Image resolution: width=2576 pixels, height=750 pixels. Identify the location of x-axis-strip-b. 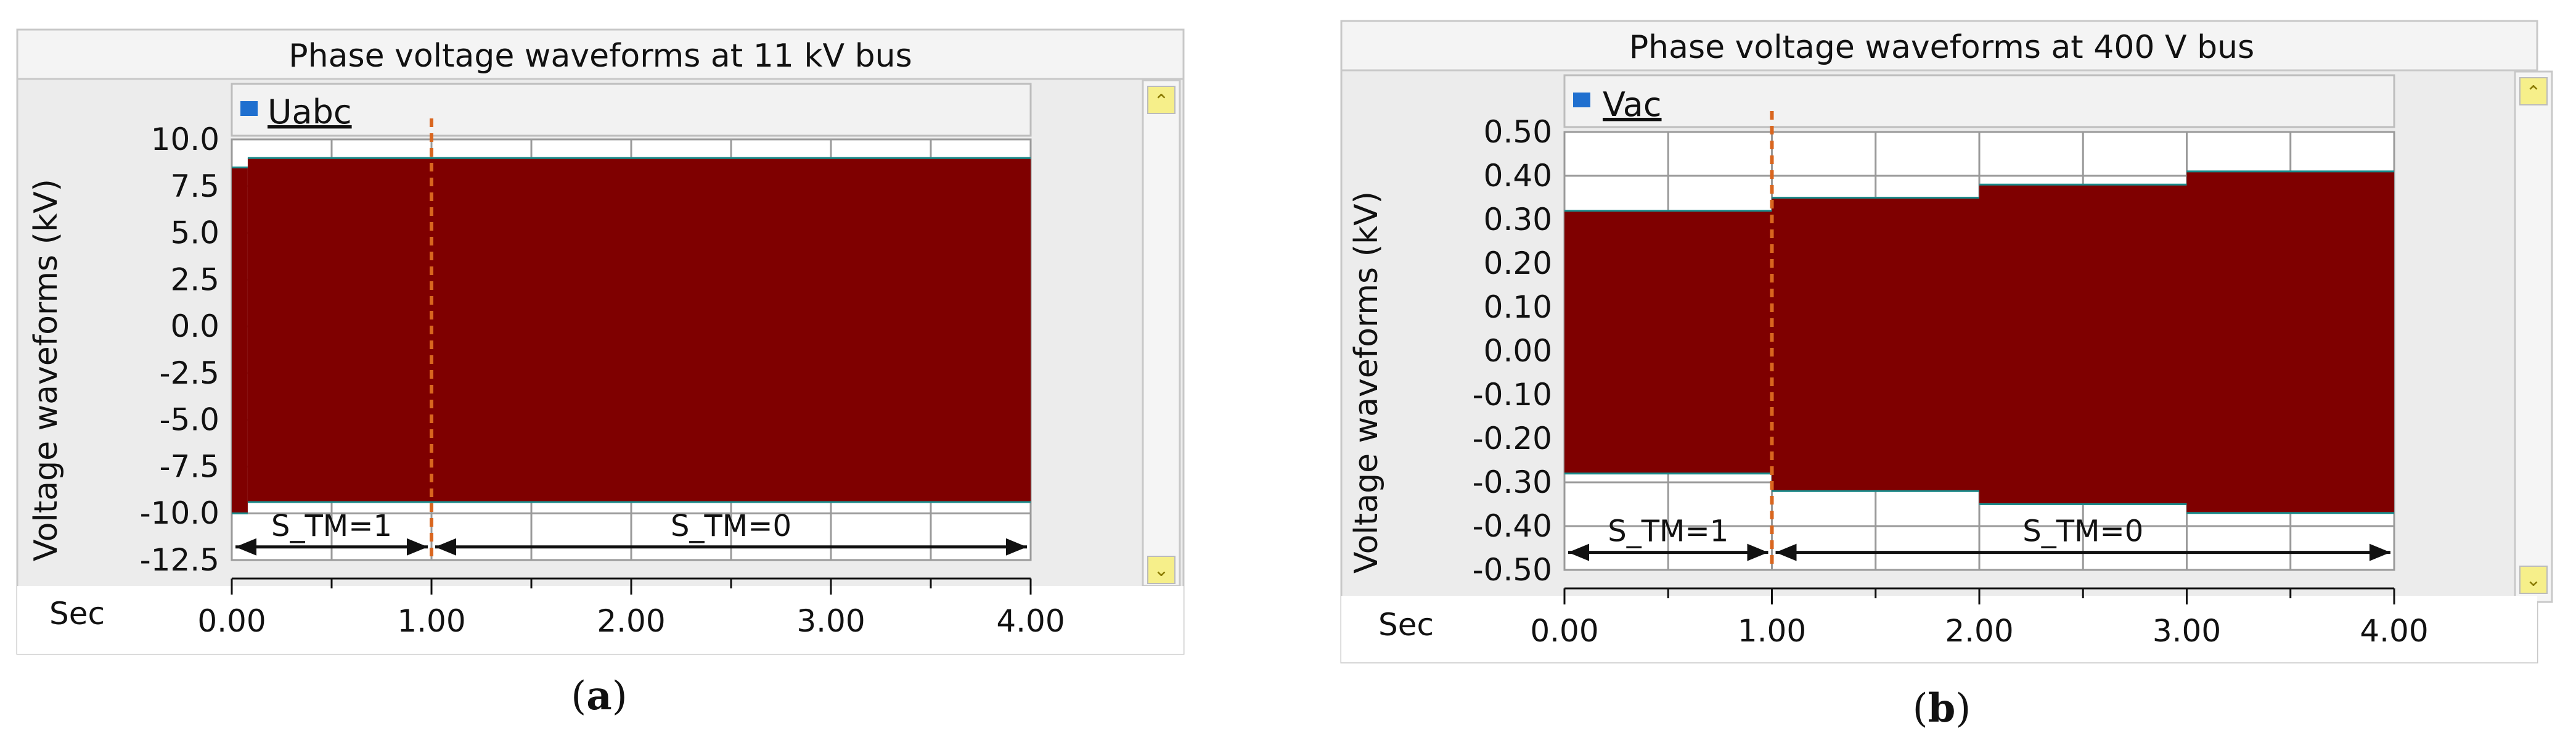
(1939, 629).